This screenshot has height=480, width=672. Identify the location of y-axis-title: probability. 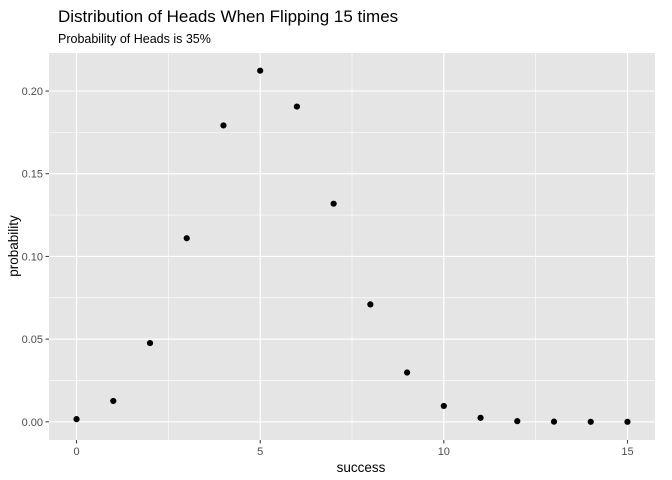
(13, 246).